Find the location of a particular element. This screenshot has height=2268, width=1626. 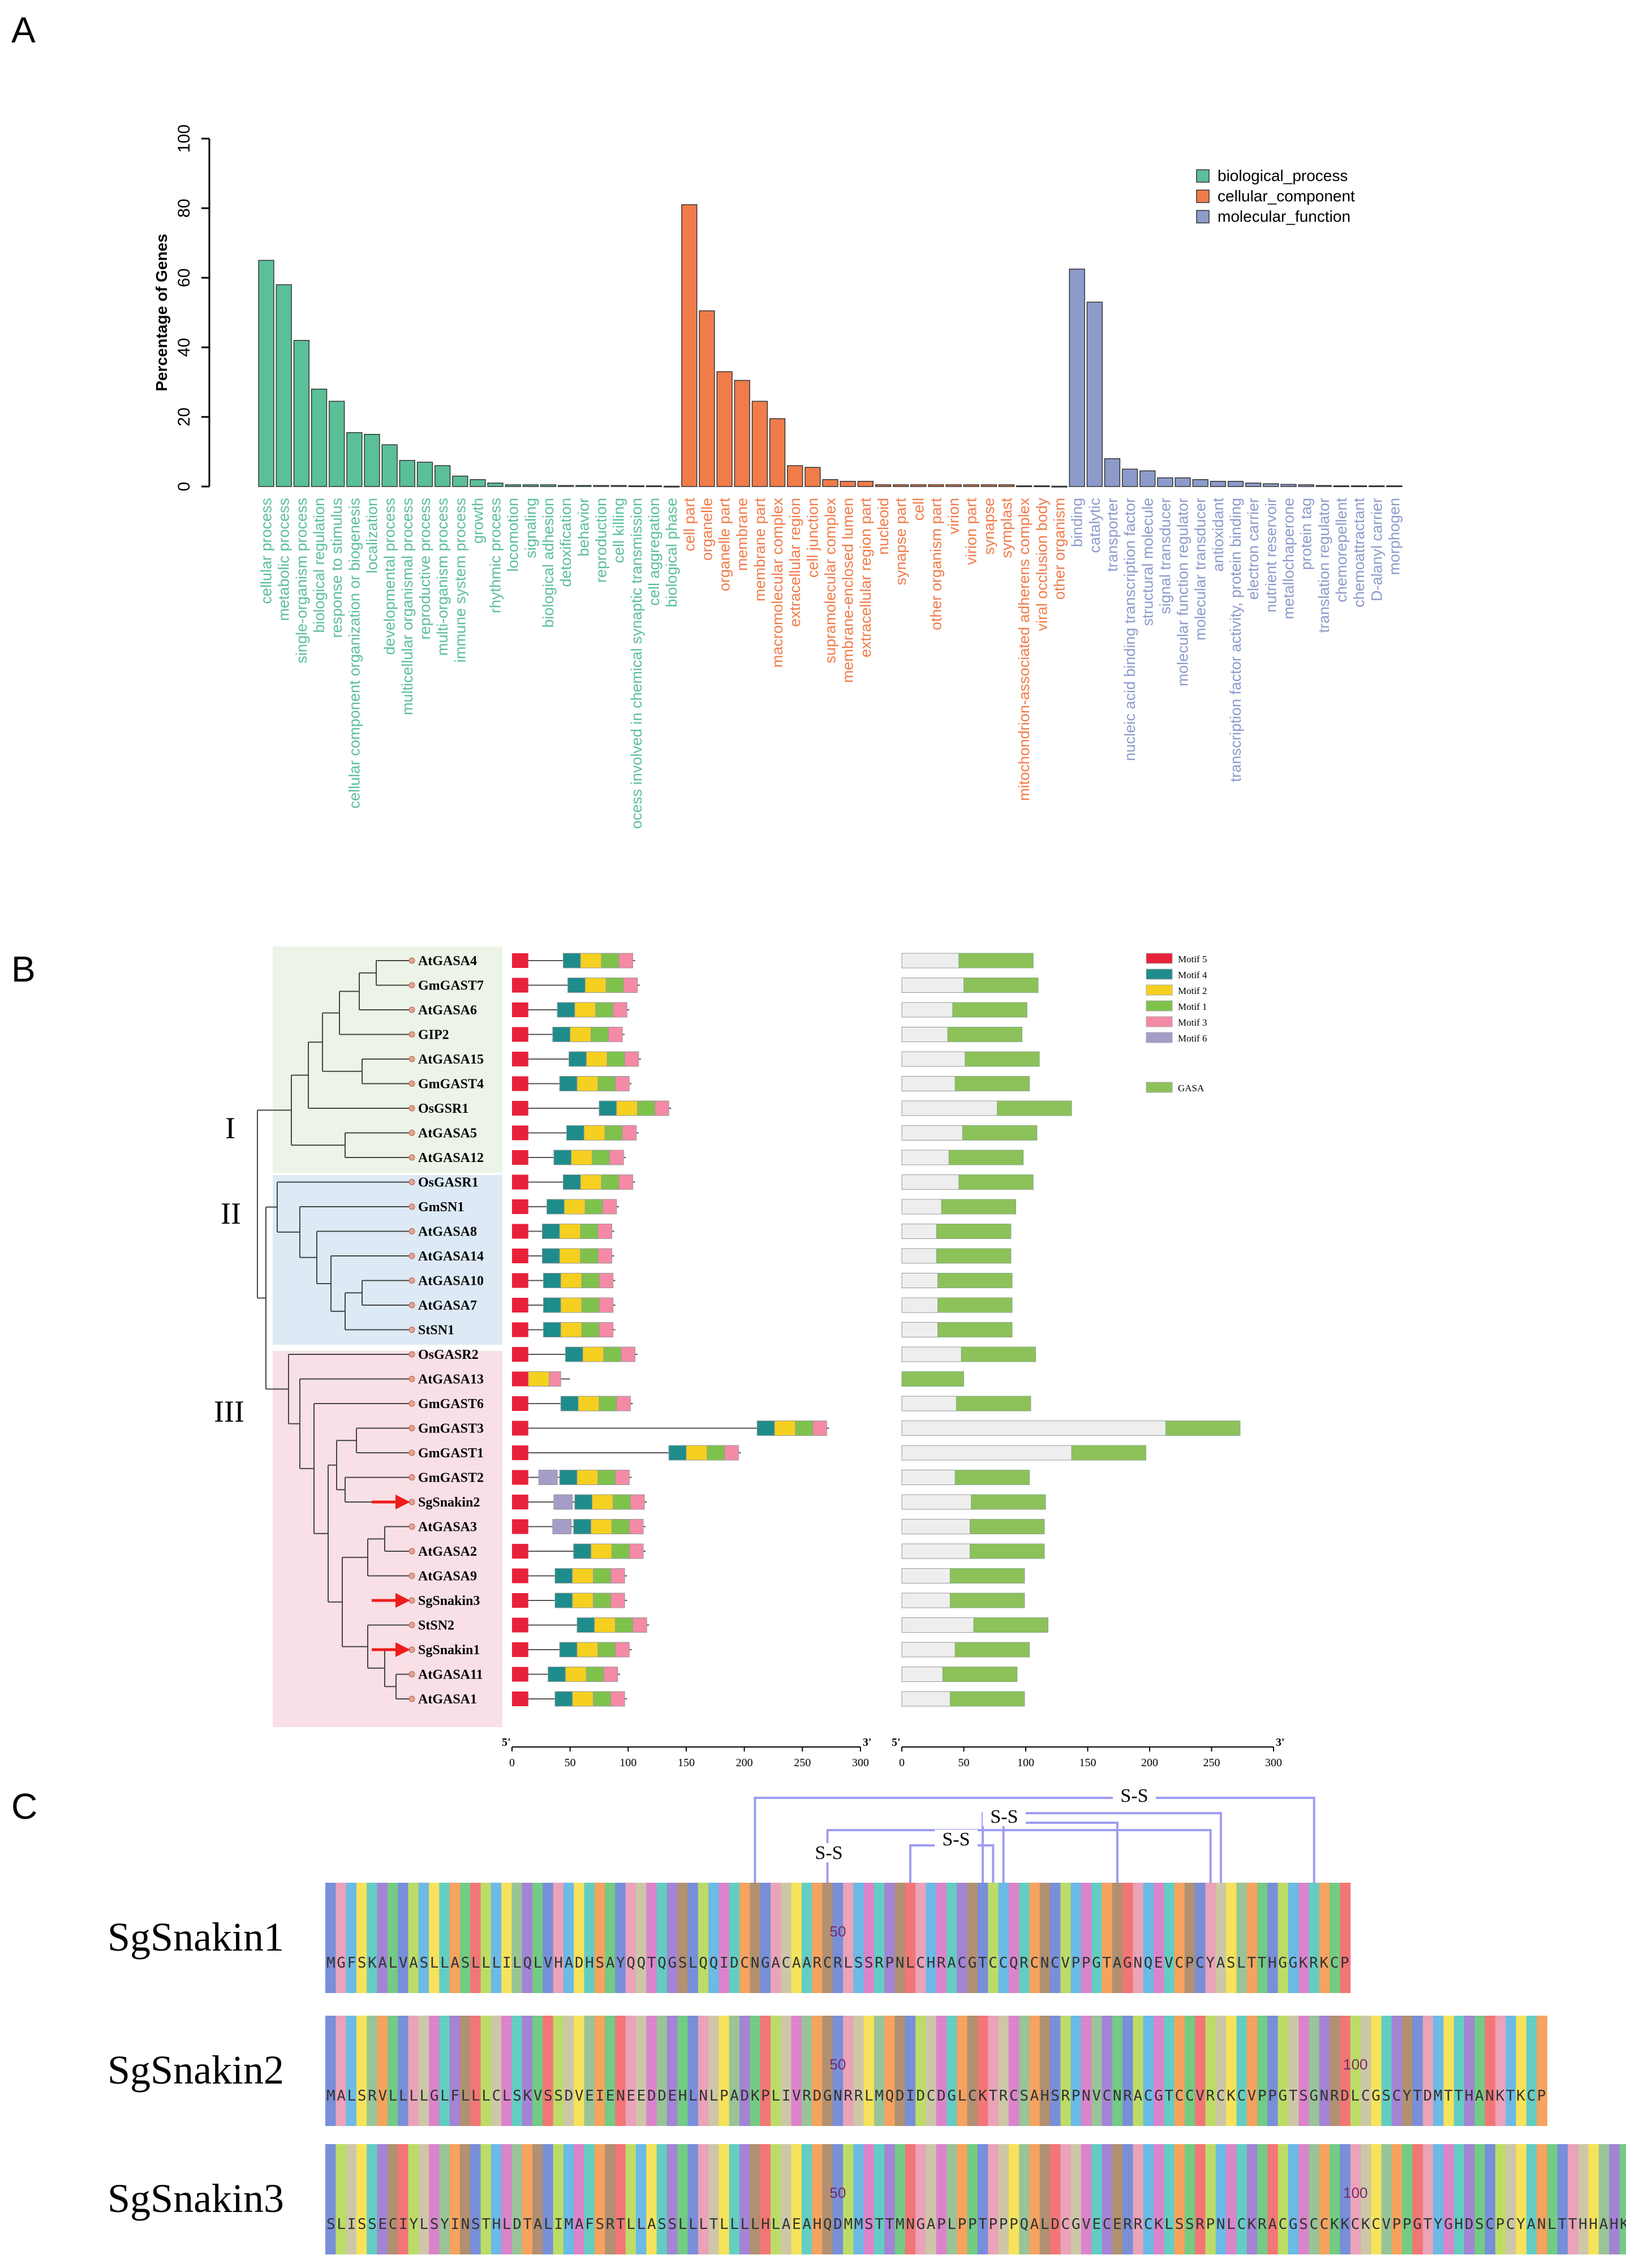

gene-label-AtGASA3: AtGASA3 is located at coordinates (447, 1527).